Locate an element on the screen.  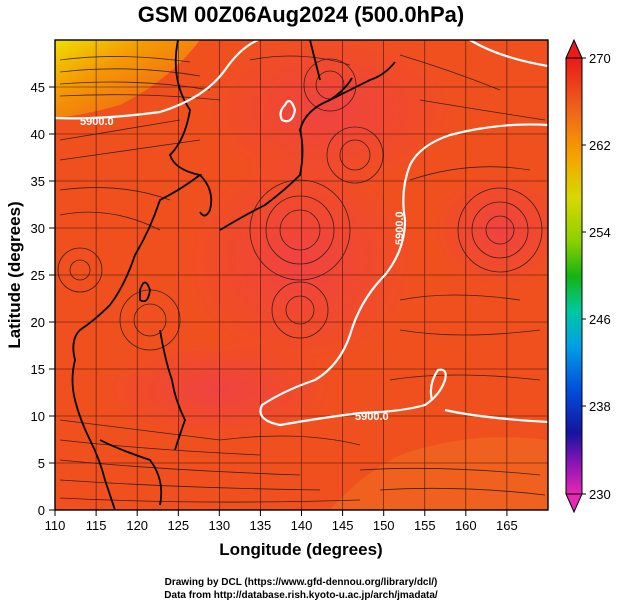
colorbar-tick-label: 270 is located at coordinates (600, 58).